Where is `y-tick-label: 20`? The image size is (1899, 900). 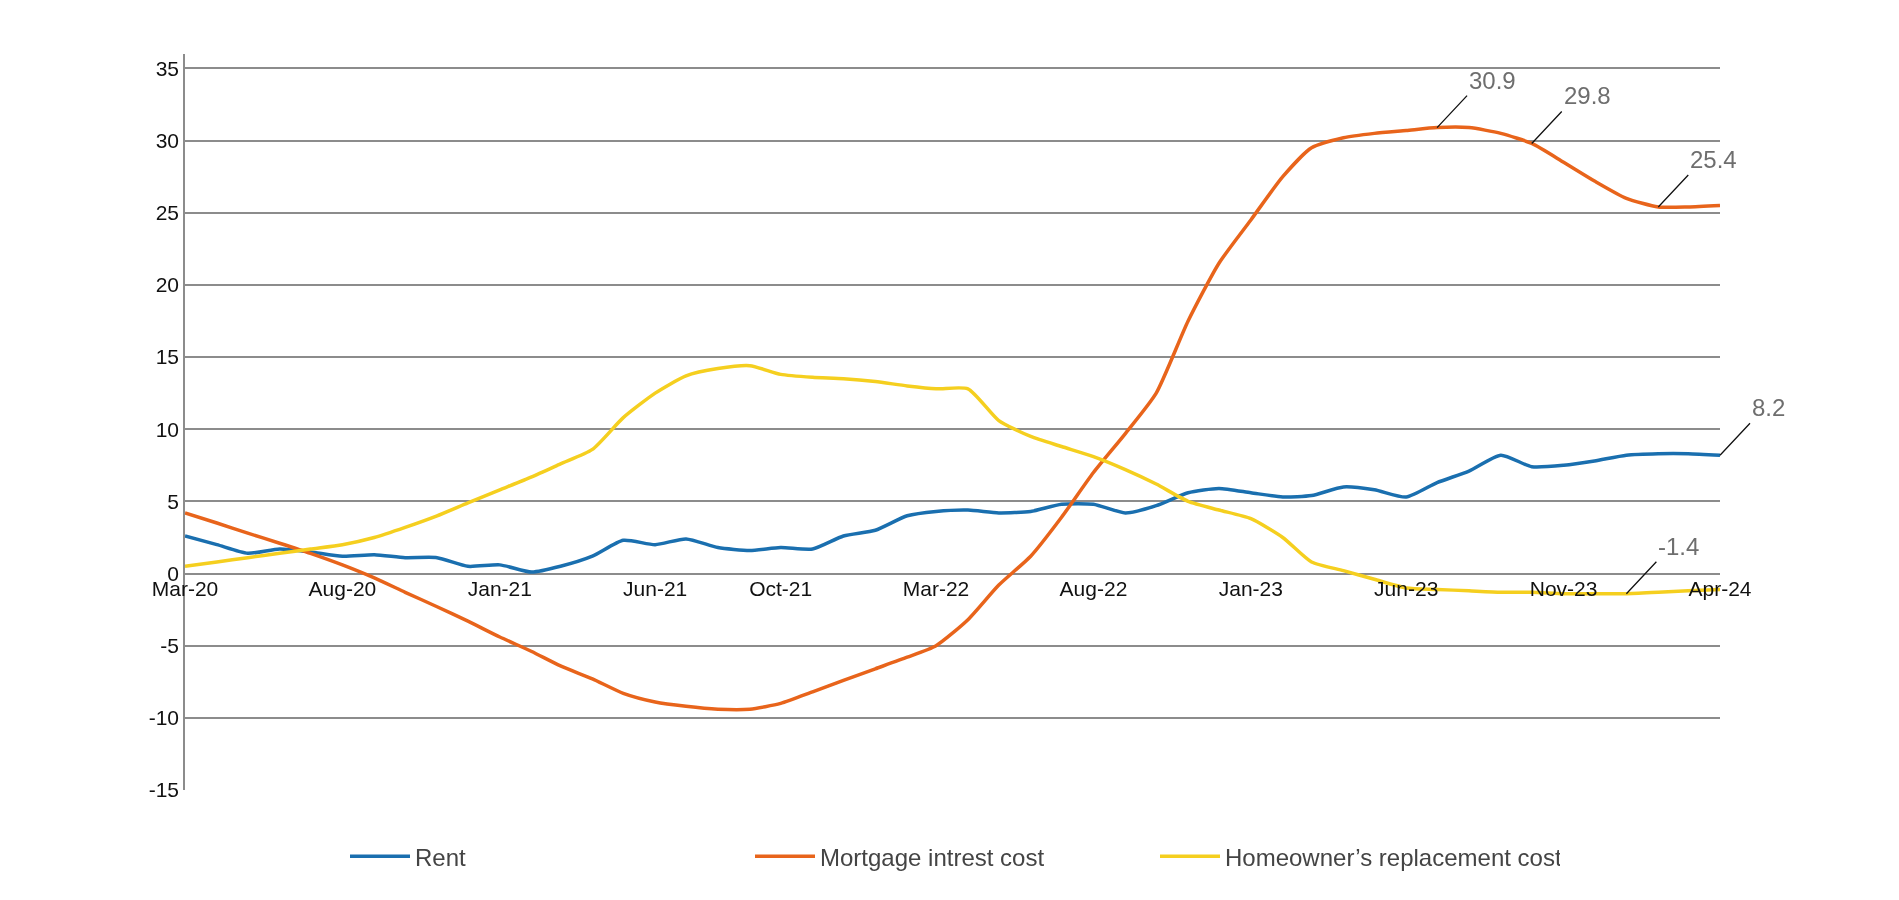 y-tick-label: 20 is located at coordinates (167, 285).